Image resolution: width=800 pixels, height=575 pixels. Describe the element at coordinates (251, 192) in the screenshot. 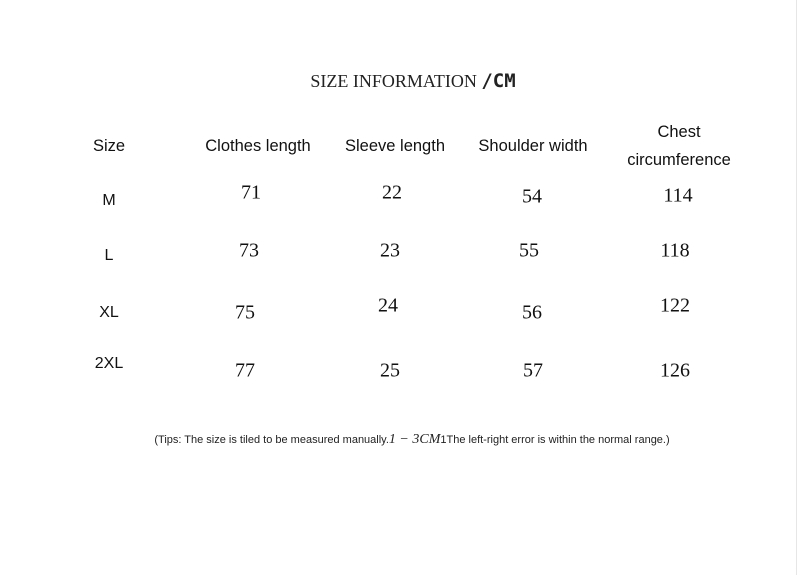

I see `table-cell: 71` at that location.